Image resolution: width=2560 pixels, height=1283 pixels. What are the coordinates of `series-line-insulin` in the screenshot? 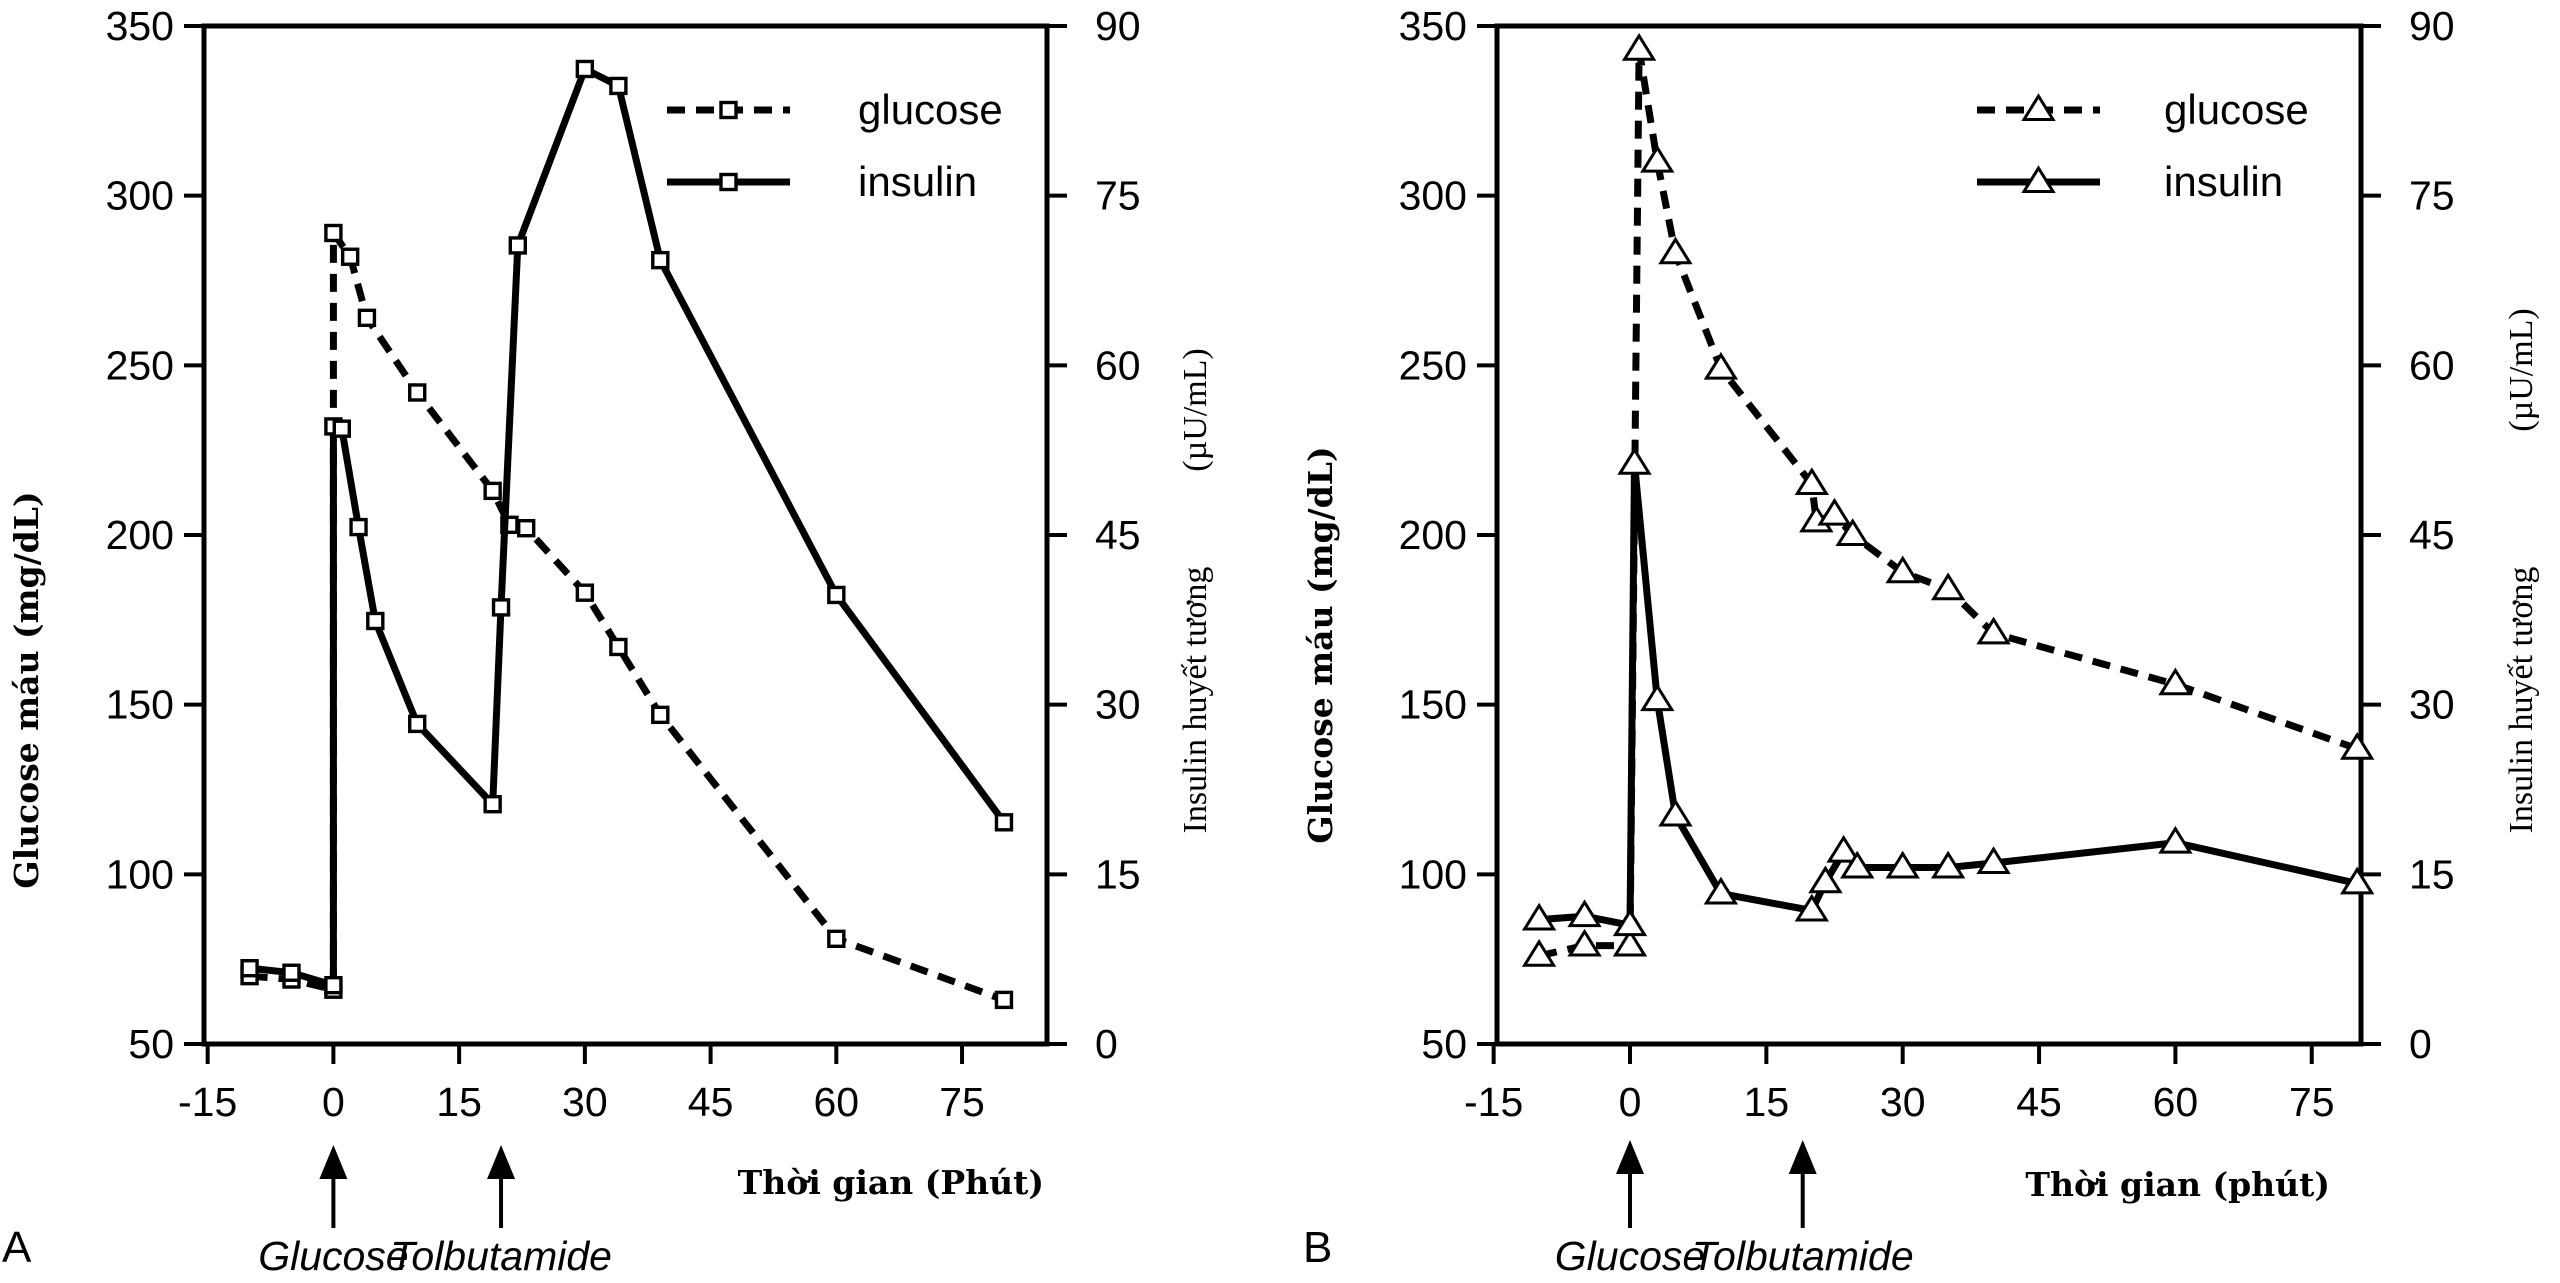 It's located at (1948, 694).